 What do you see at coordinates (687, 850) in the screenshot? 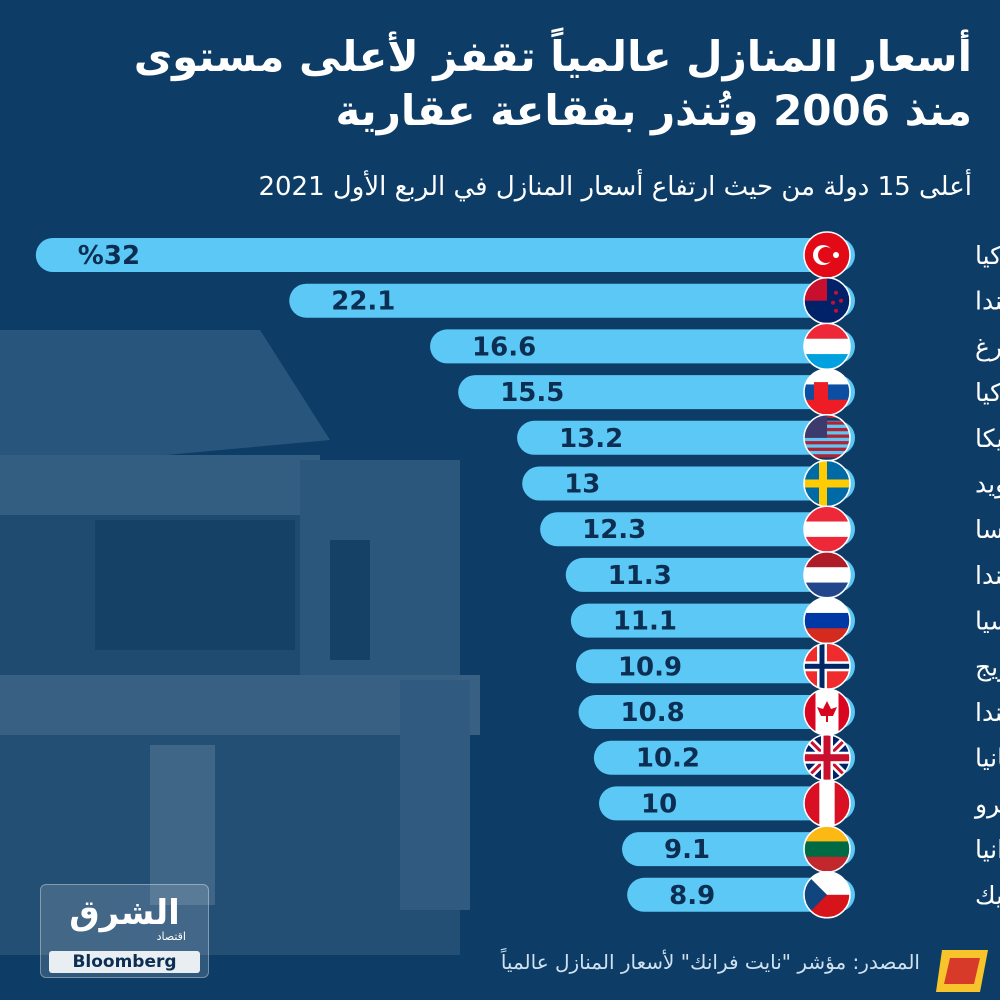
I see `data-label: 9.1` at bounding box center [687, 850].